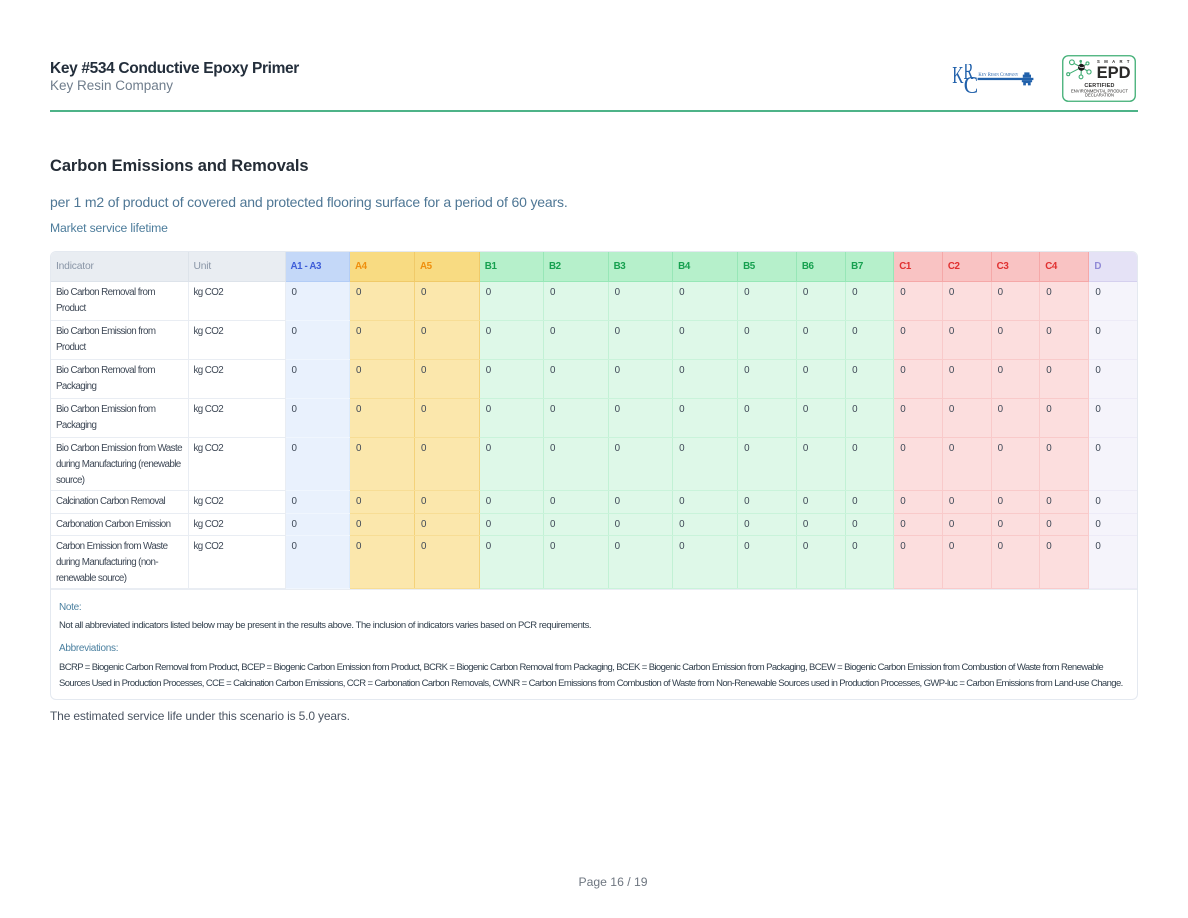 The height and width of the screenshot is (918, 1188). I want to click on svg-text: K, so click(958, 76).